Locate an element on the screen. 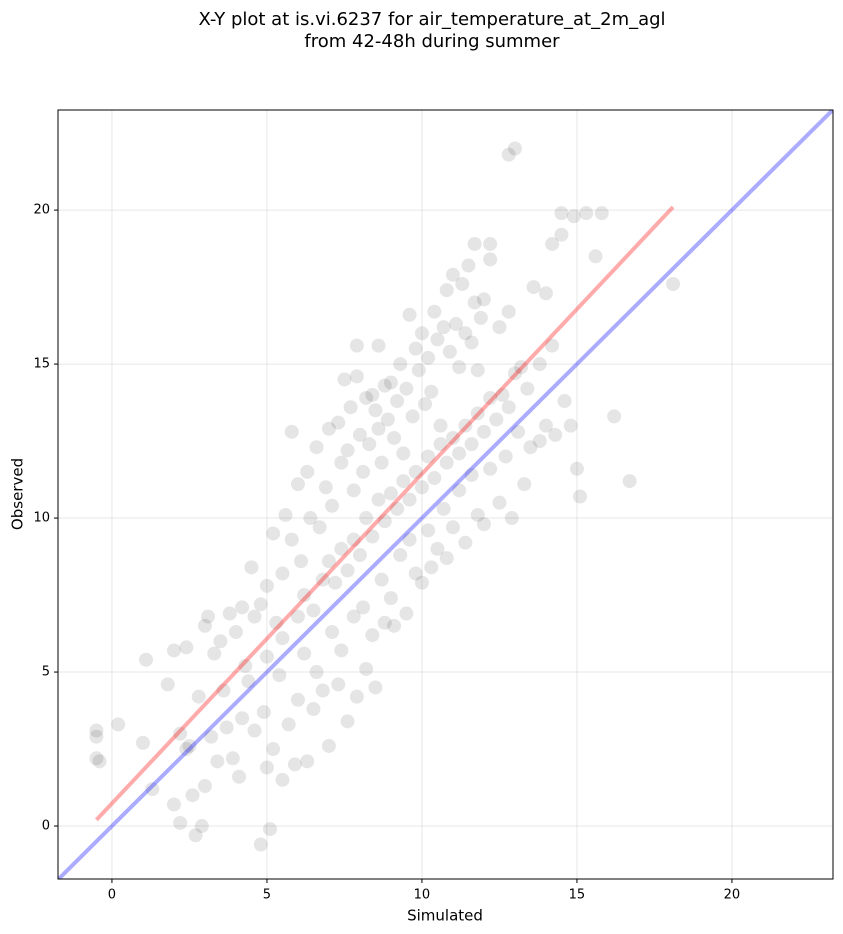 This screenshot has width=843, height=934. x-tick-label: 0 is located at coordinates (112, 895).